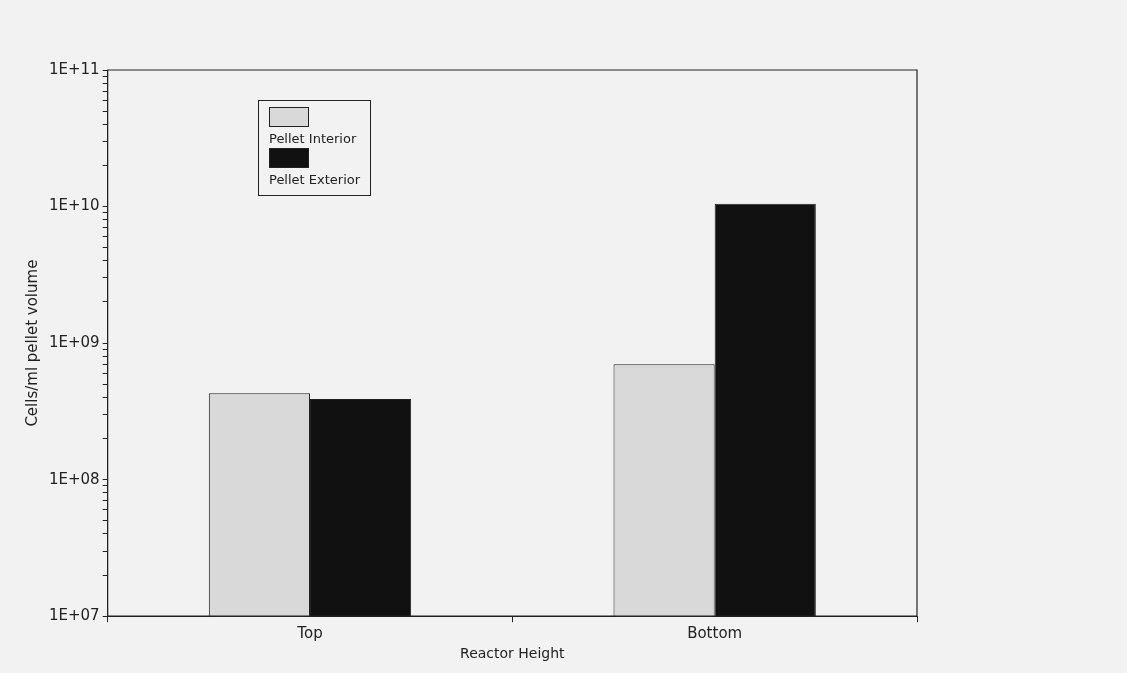 This screenshot has height=673, width=1127. What do you see at coordinates (74, 478) in the screenshot?
I see `y-tick-label: 1E+08` at bounding box center [74, 478].